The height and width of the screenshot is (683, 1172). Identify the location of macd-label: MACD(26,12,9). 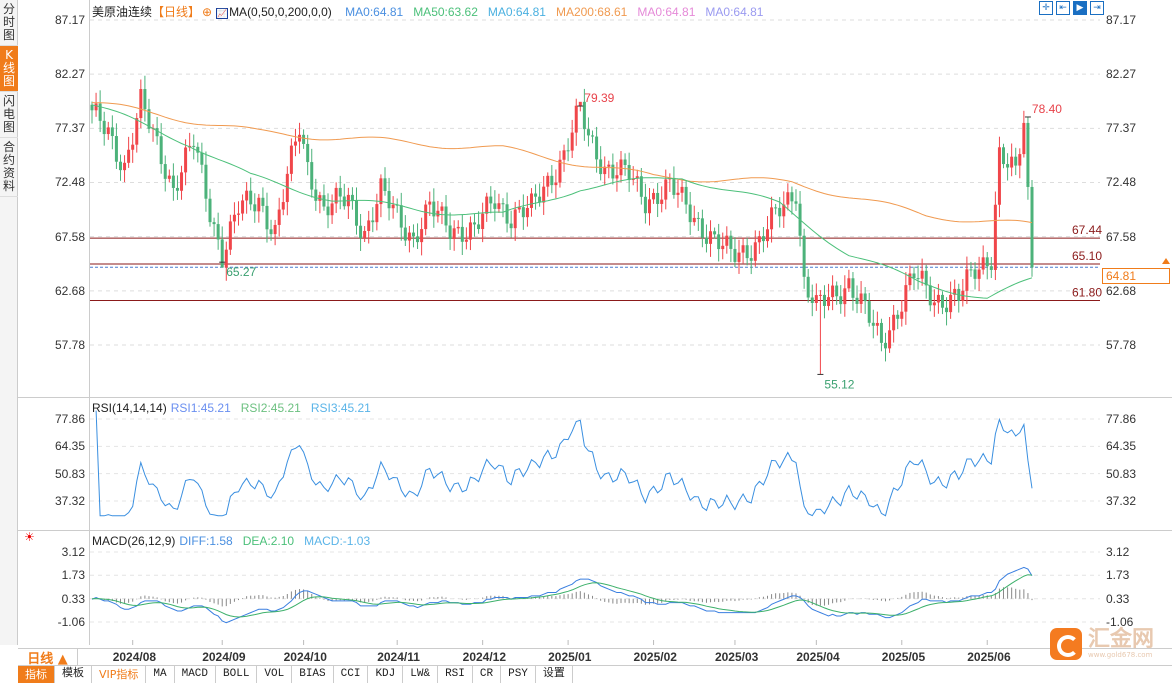
(134, 541).